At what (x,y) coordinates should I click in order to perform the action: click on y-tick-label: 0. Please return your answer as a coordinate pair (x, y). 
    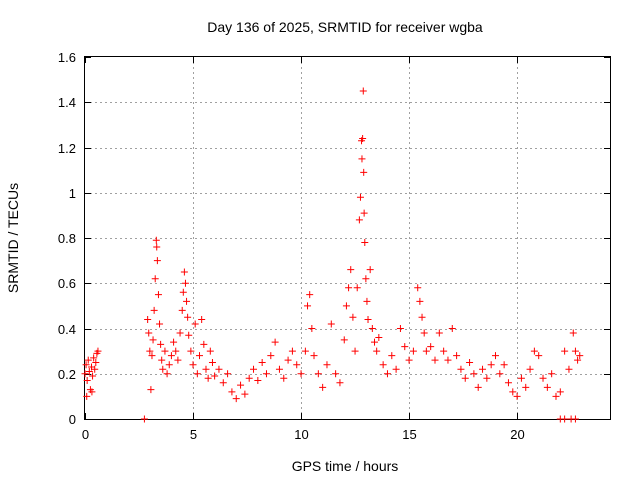
    Looking at the image, I should click on (72, 419).